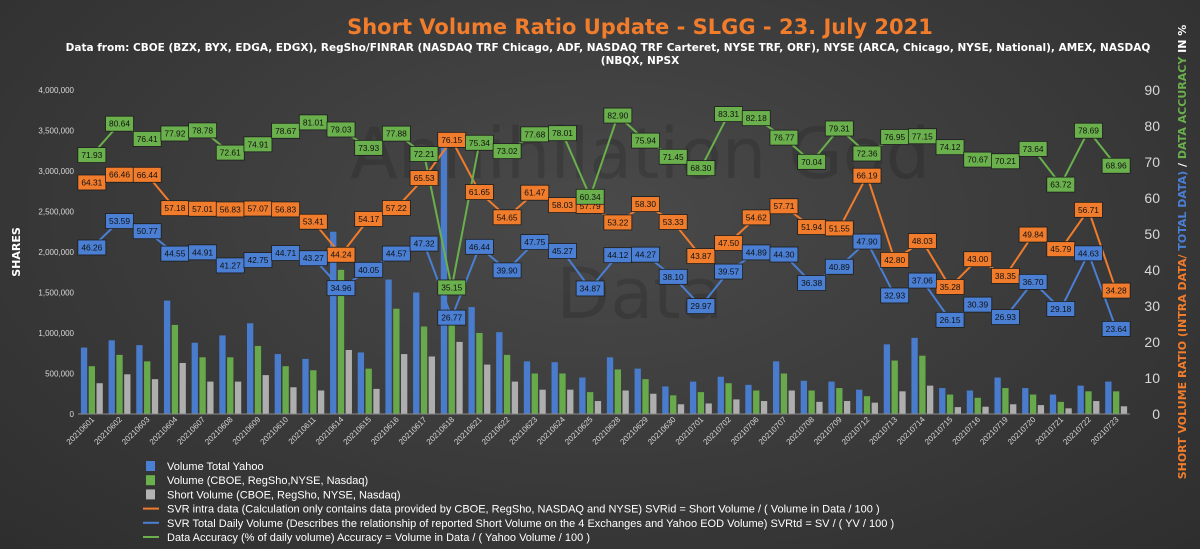  What do you see at coordinates (745, 431) in the screenshot?
I see `x-tick-label: 20210706` at bounding box center [745, 431].